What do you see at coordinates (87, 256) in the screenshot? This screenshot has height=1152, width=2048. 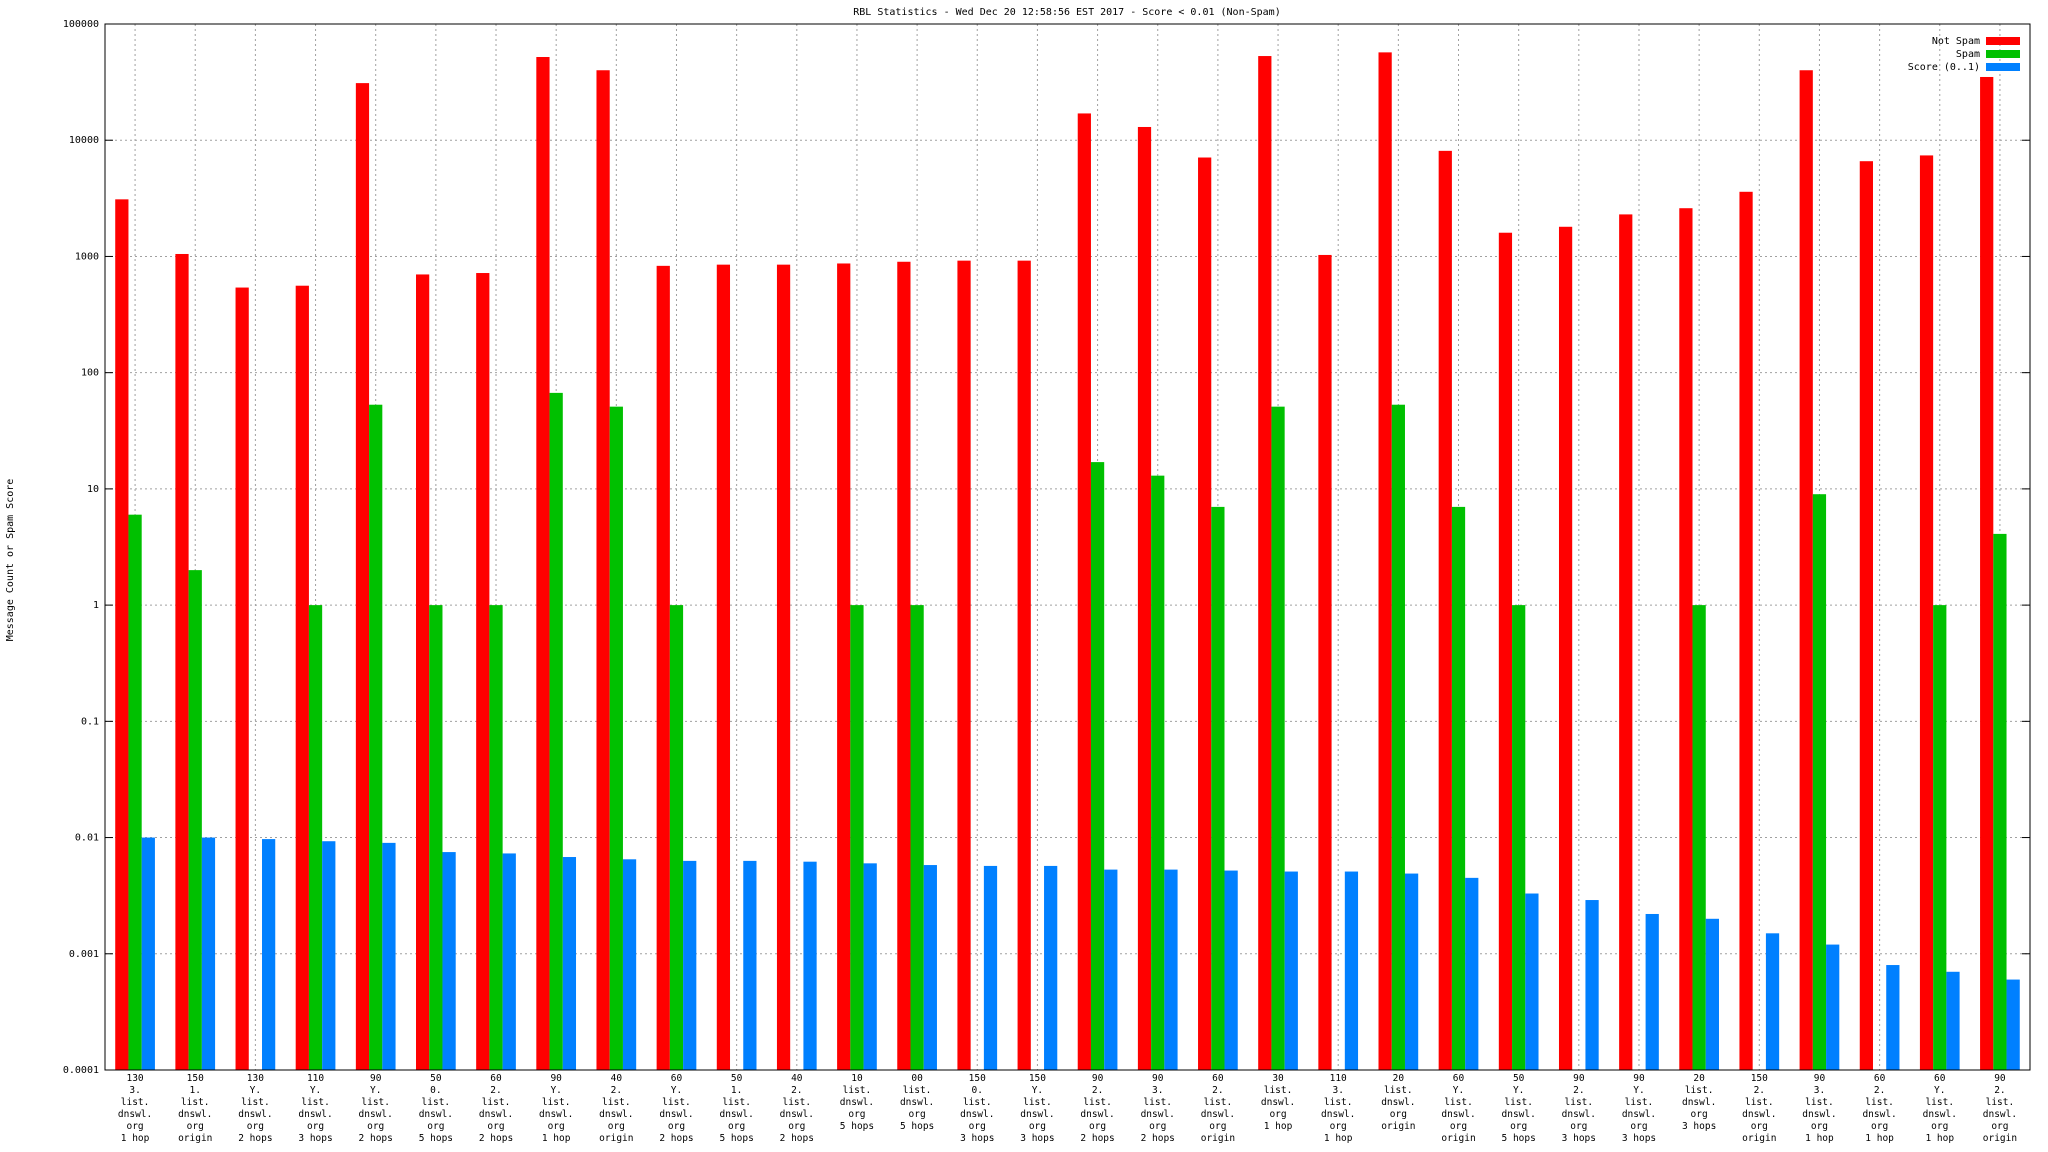 I see `y-tick-label: 1000` at bounding box center [87, 256].